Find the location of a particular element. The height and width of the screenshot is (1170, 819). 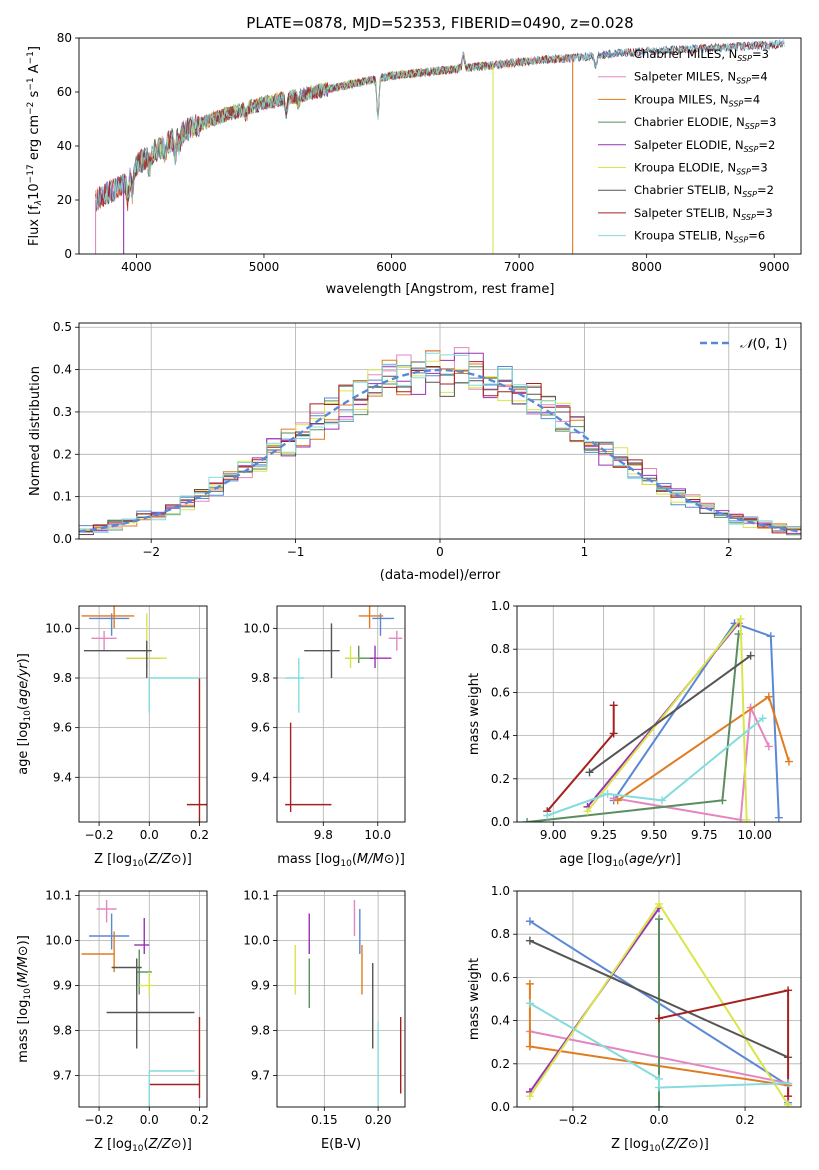

legend-entry: Salpeter STELIB, NSSP=3 is located at coordinates (703, 214).